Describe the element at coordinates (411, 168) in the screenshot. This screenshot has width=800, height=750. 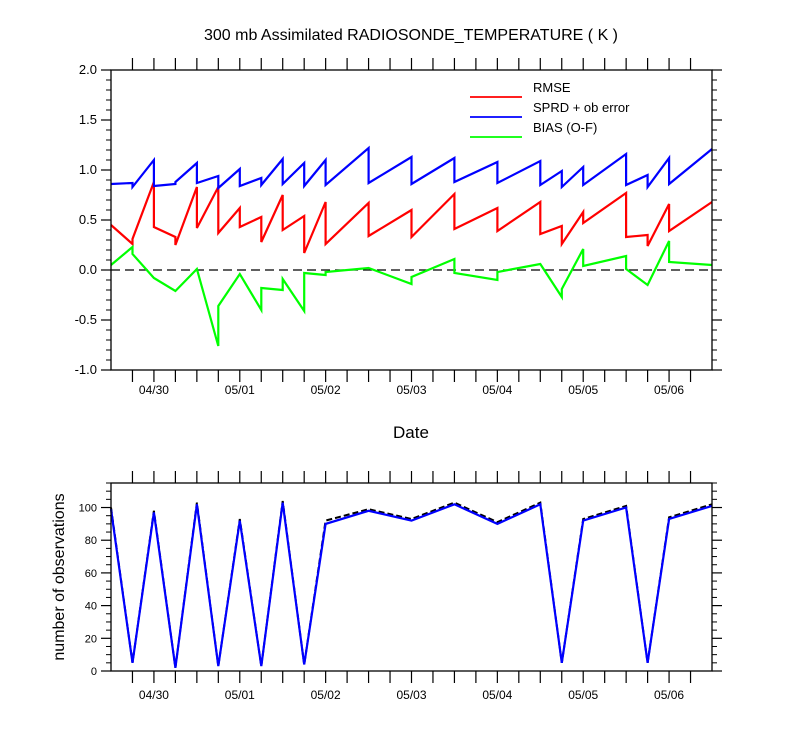
I see `top-series-sprd-ob-error` at that location.